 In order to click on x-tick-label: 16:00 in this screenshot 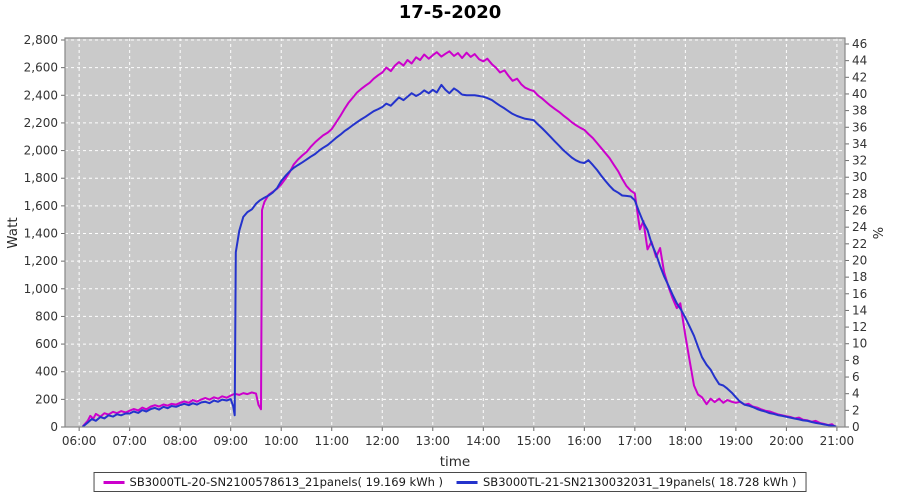, I will do `click(584, 441)`.